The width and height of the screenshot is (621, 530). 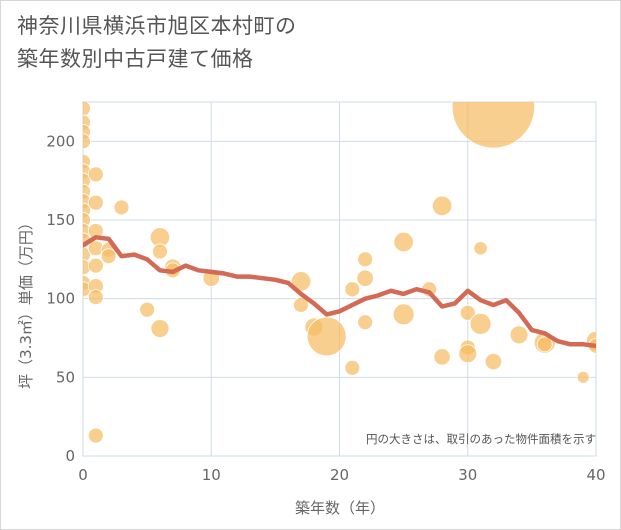 I want to click on chart-title: 神奈川県横浜市旭区本村町の 築年数別中古戸建て価格, so click(x=297, y=43).